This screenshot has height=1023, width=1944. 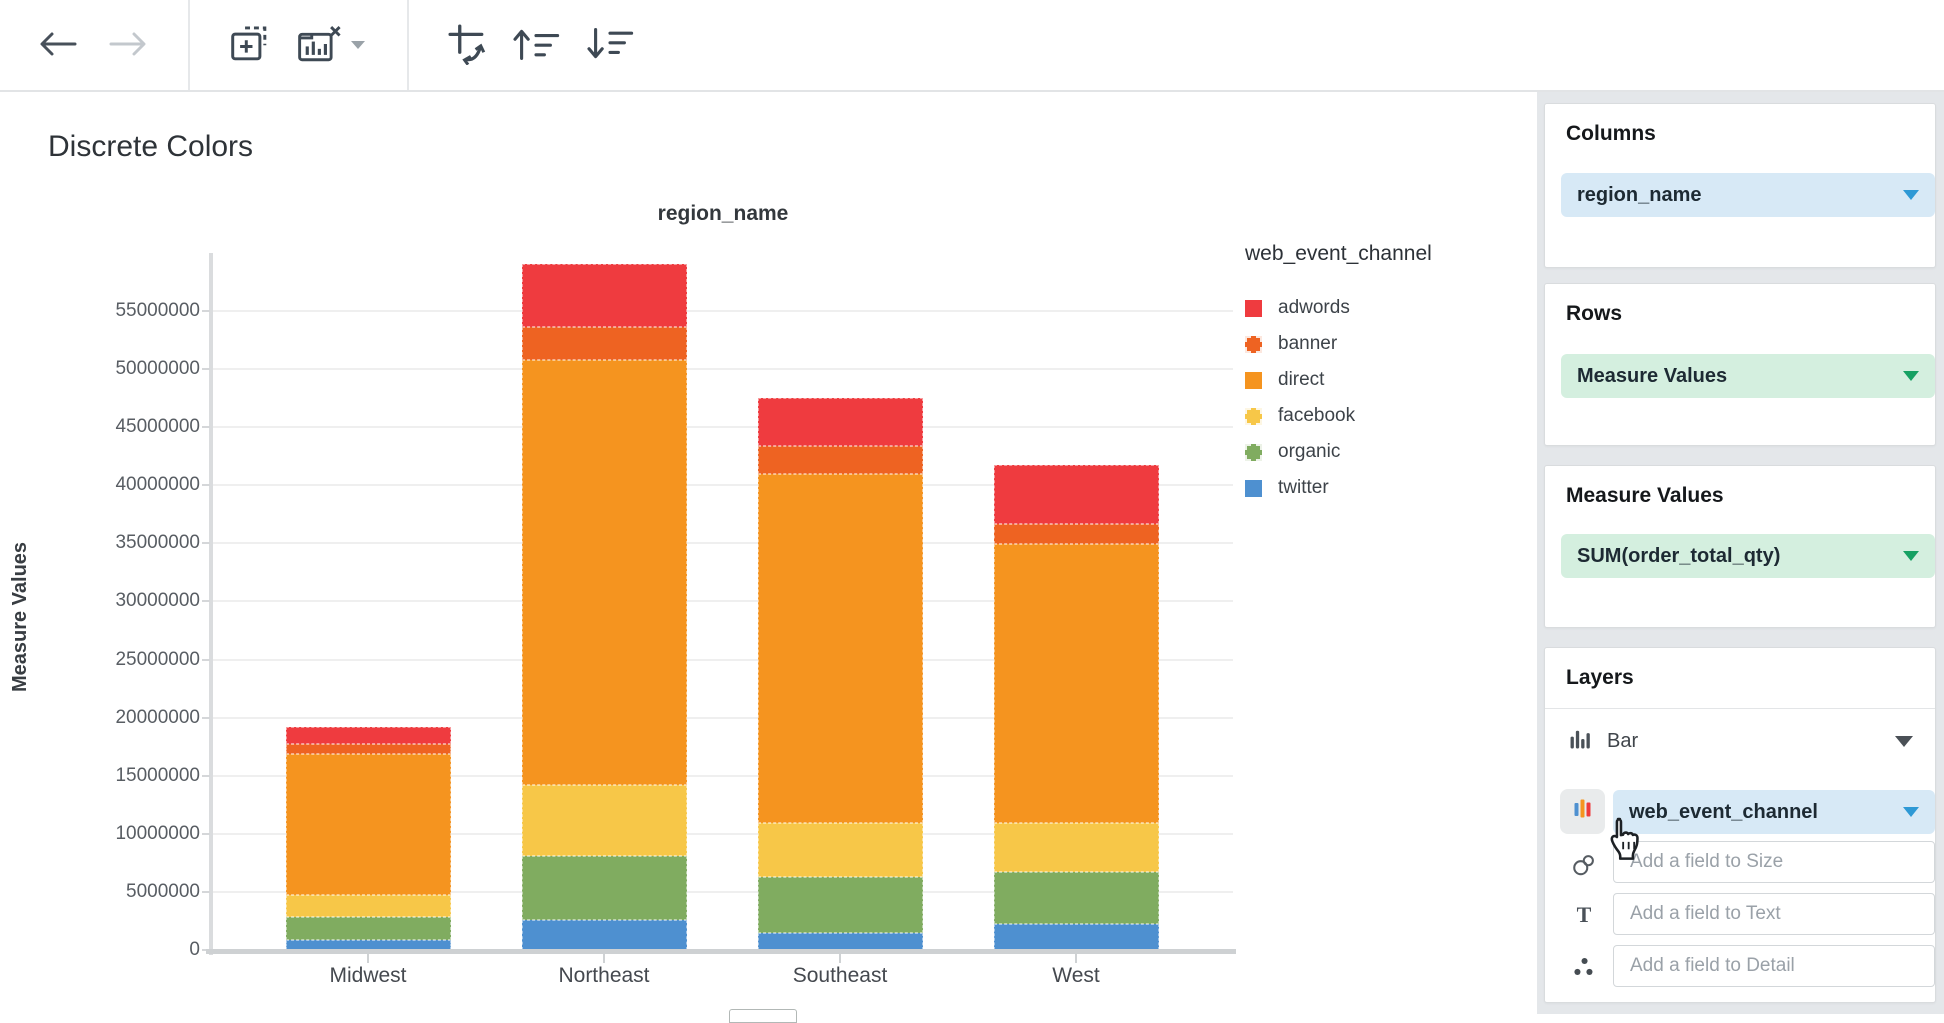 What do you see at coordinates (840, 850) in the screenshot?
I see `bar-segment-facebook-southeast` at bounding box center [840, 850].